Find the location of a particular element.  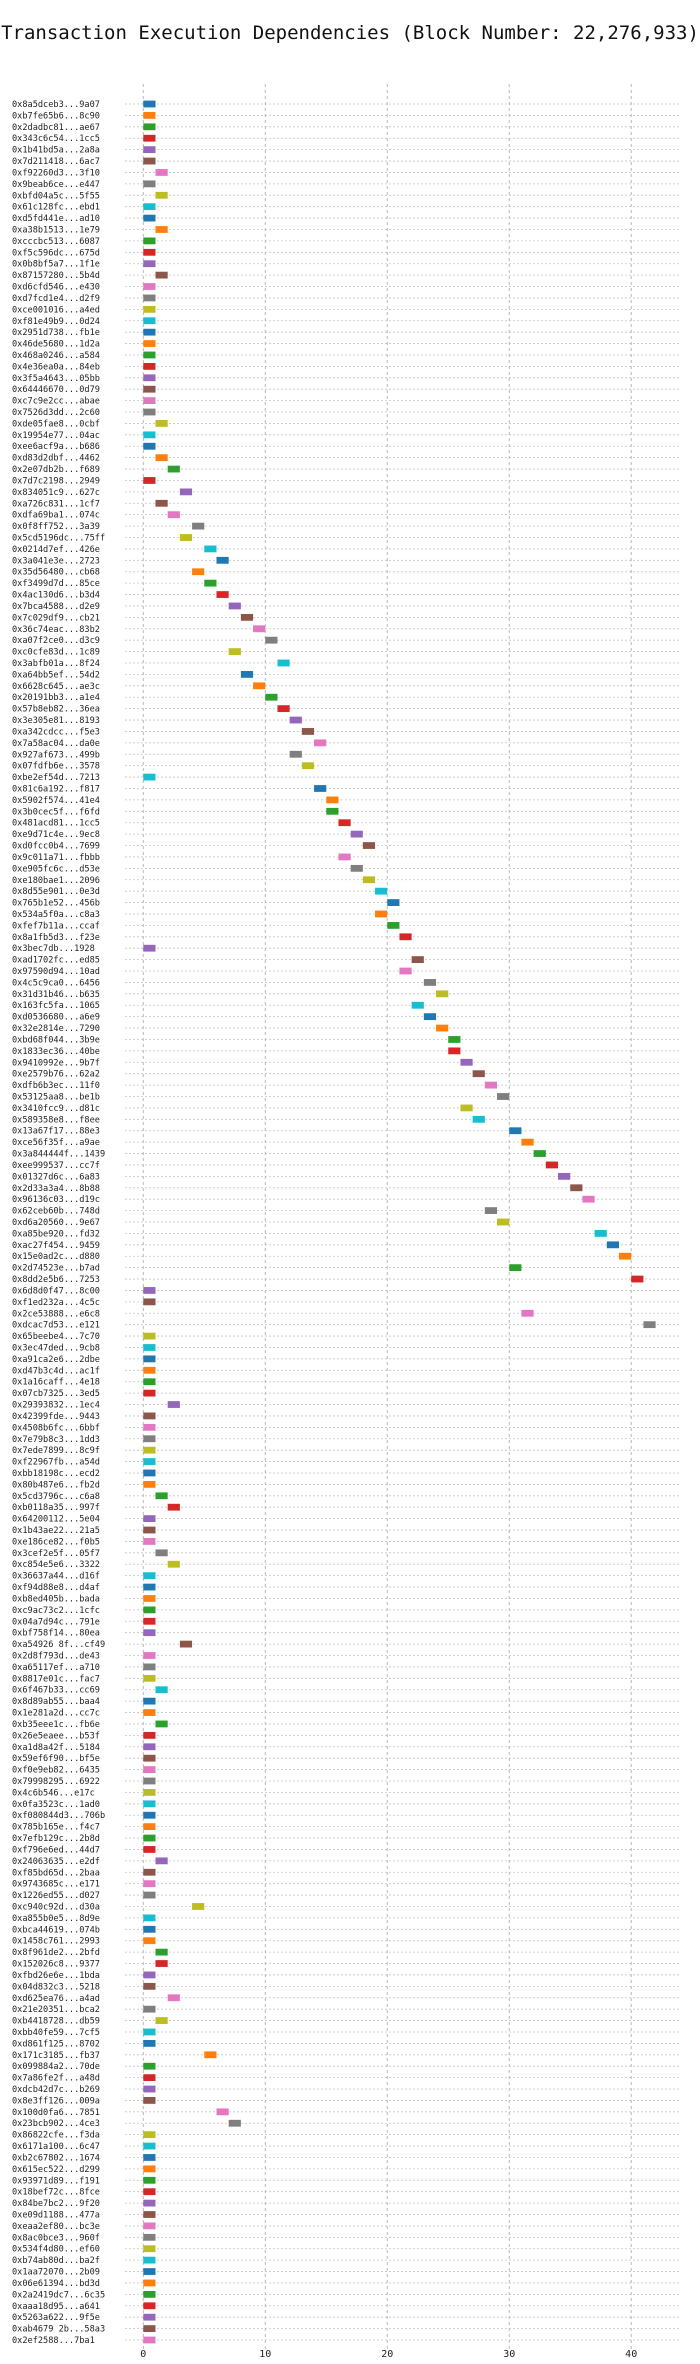

transaction-label: 0x04d832c3...5218 is located at coordinates (56, 1987).